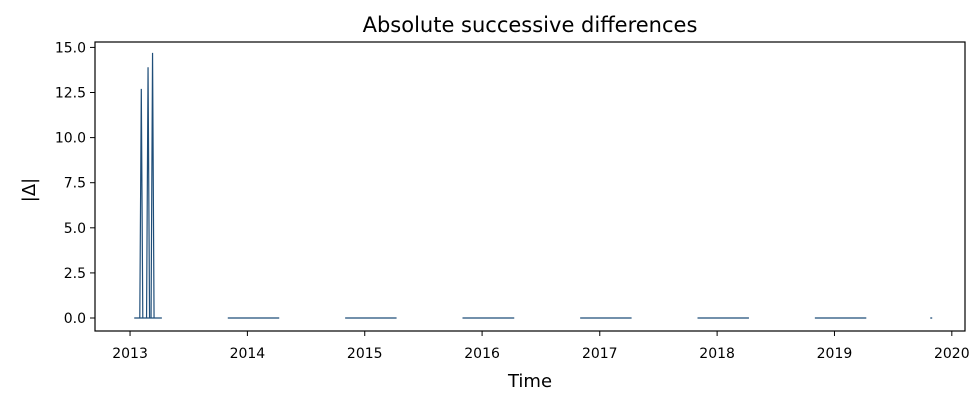 This screenshot has width=979, height=405. I want to click on x-axis-label: Time, so click(529, 381).